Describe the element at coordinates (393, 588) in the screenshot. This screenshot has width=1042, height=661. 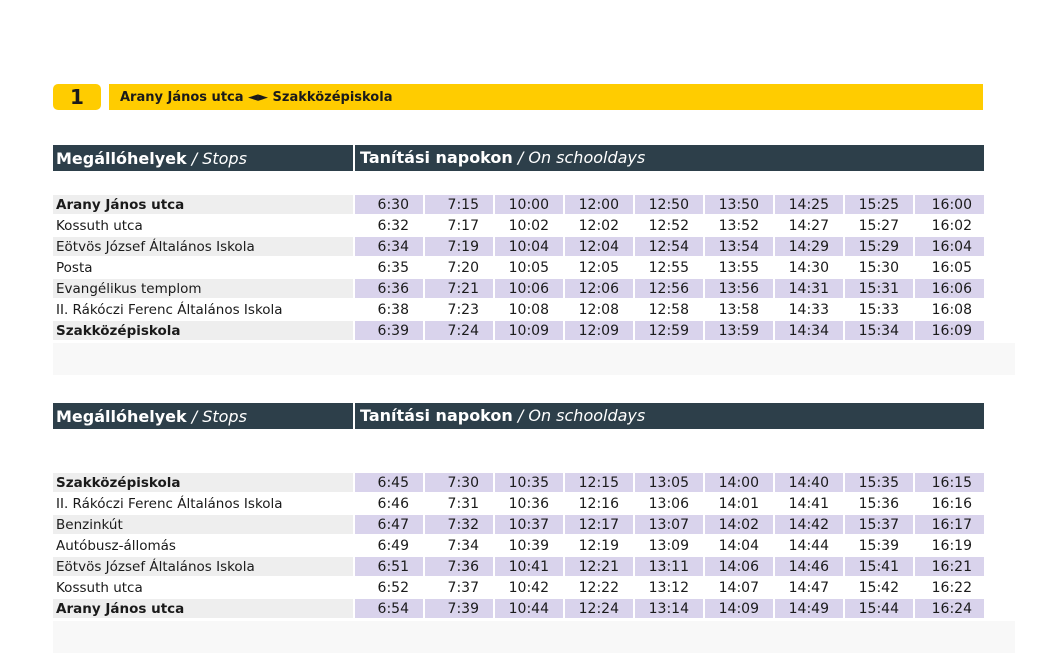
I see `departure-time: 6:52` at that location.